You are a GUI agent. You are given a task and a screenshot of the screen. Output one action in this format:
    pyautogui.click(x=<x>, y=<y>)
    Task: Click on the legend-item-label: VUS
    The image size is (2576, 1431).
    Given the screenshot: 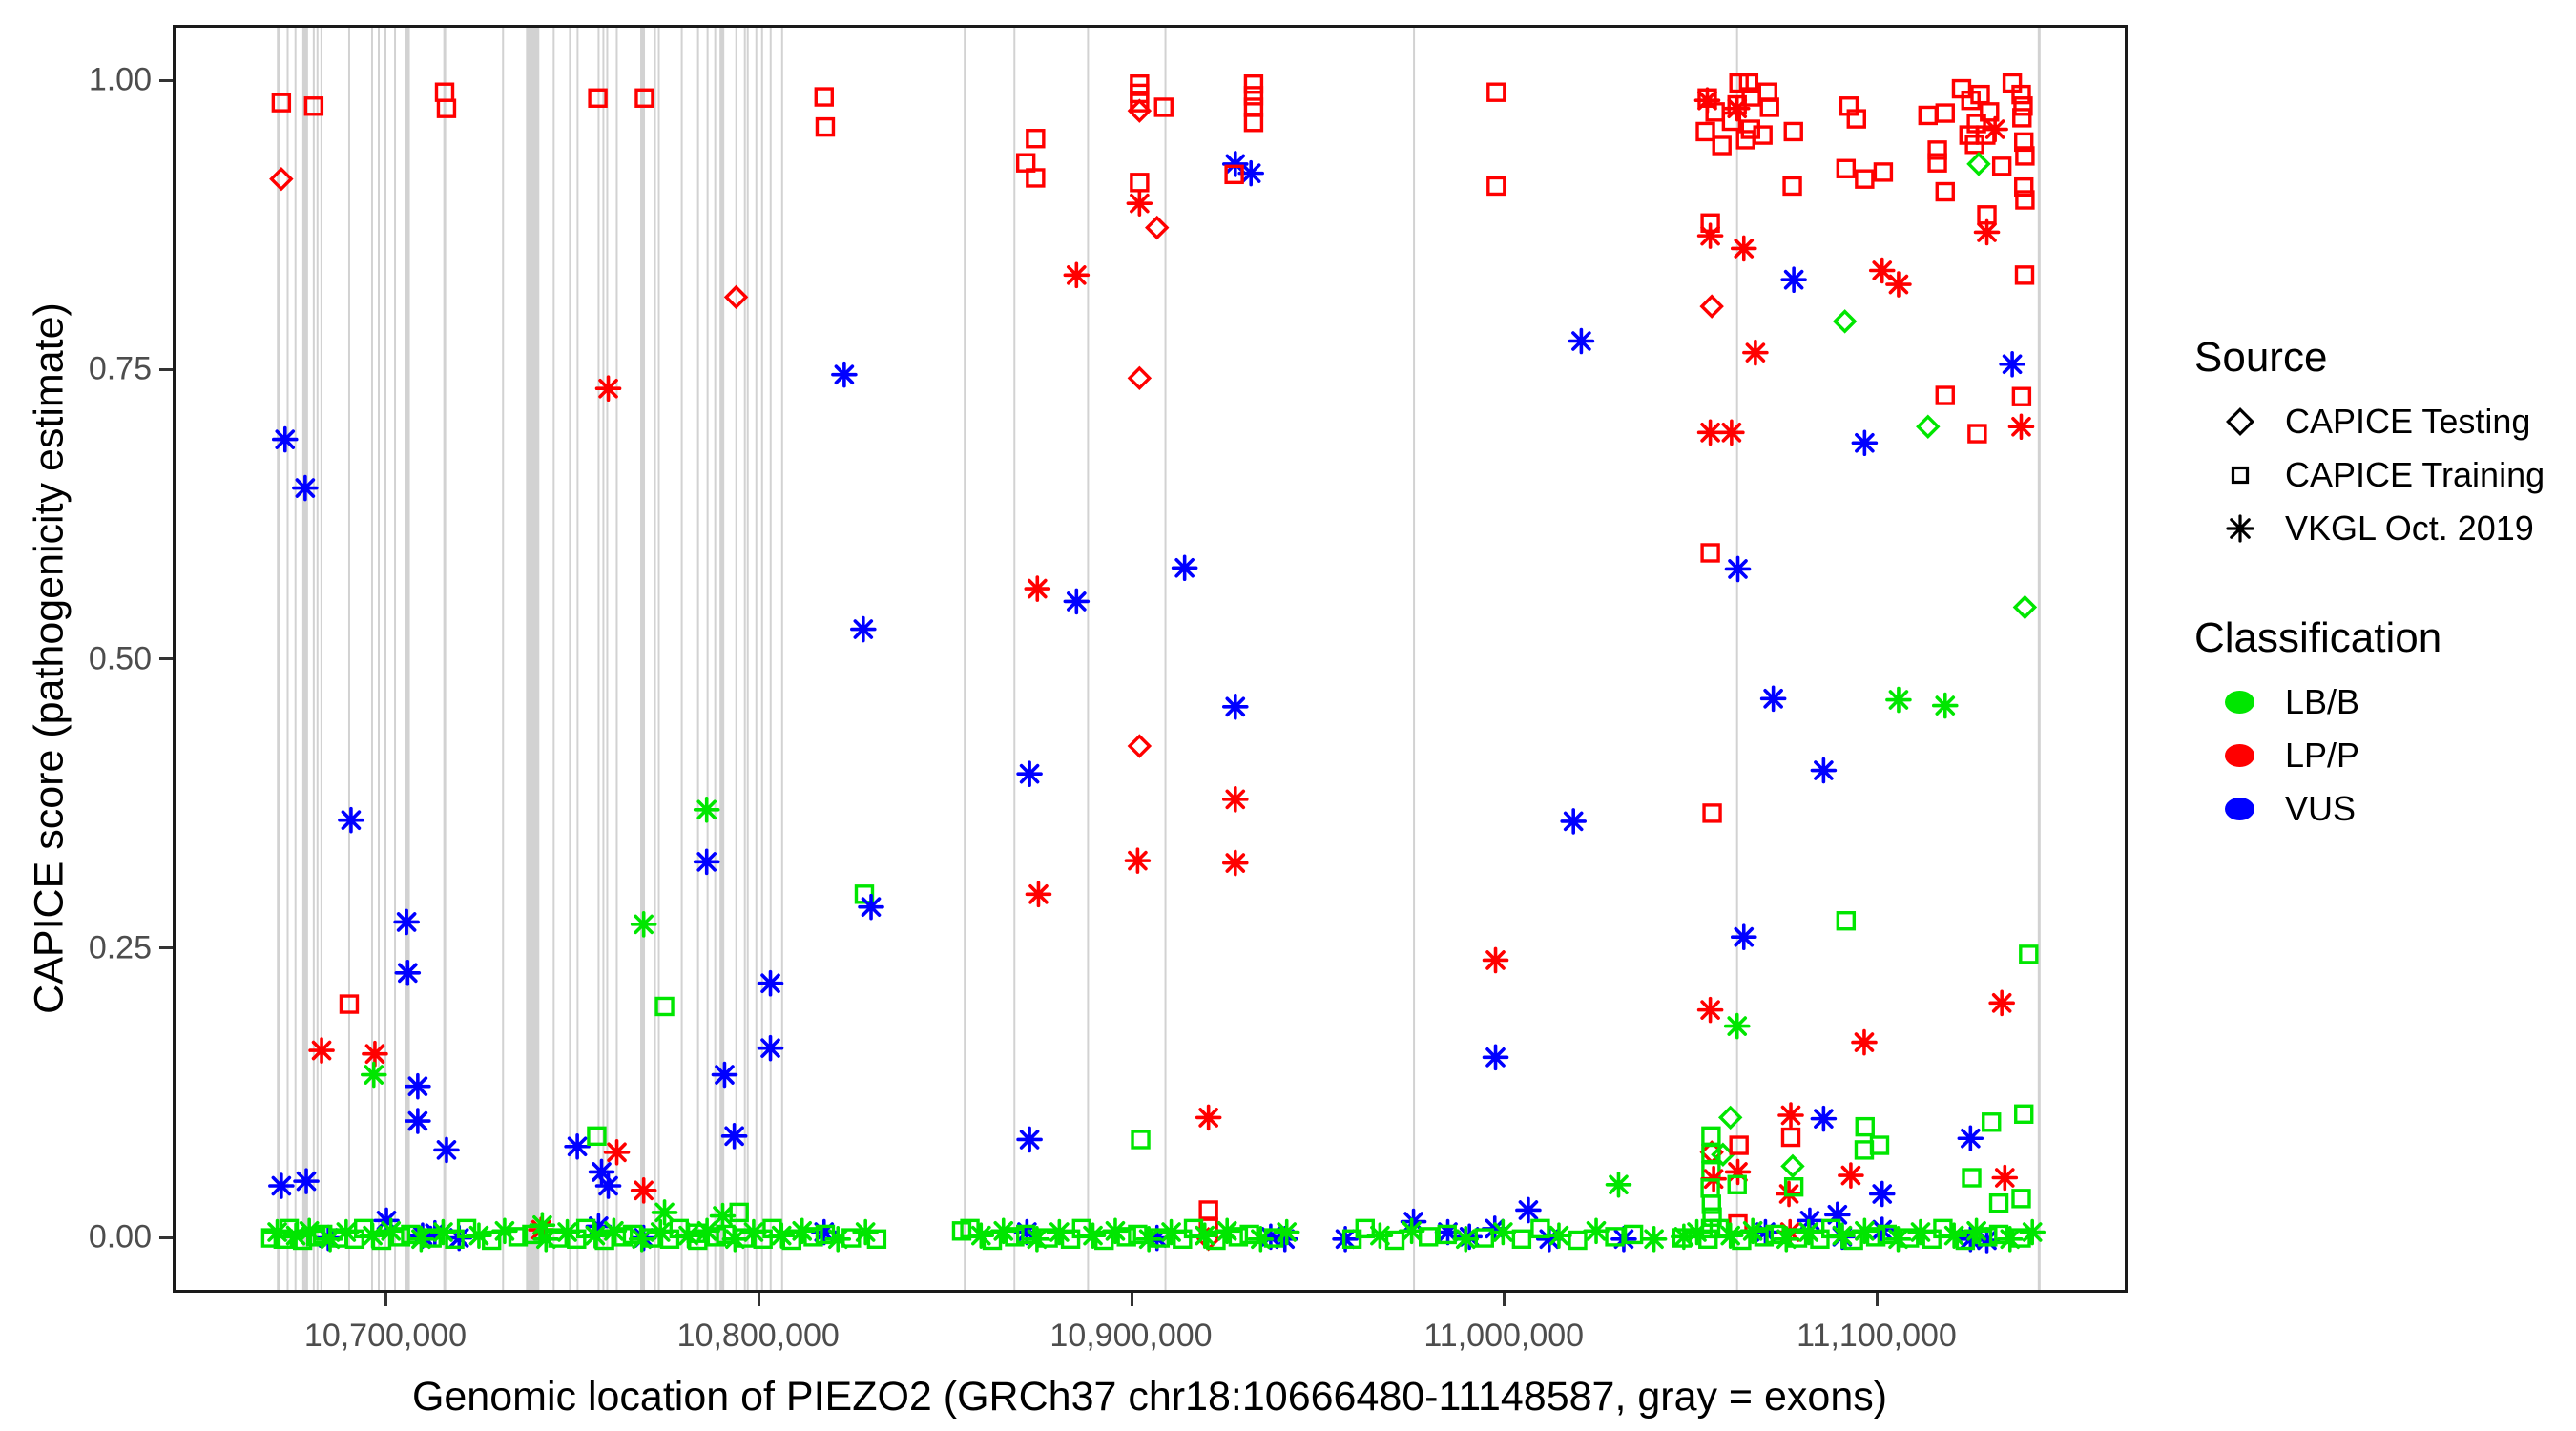 What is the action you would take?
    pyautogui.click(x=2321, y=808)
    